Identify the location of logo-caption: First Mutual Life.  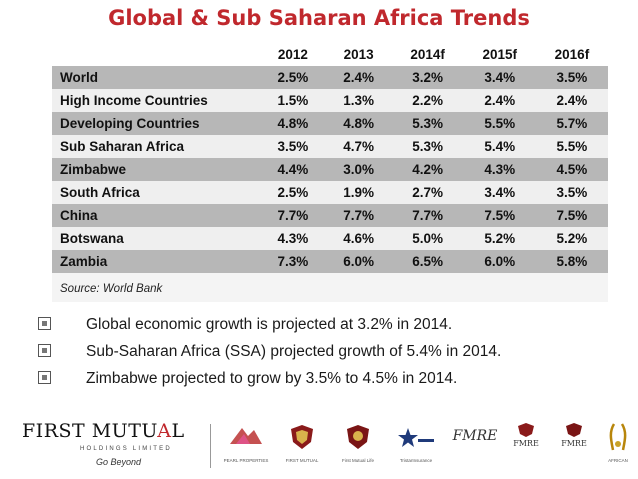
(357, 460).